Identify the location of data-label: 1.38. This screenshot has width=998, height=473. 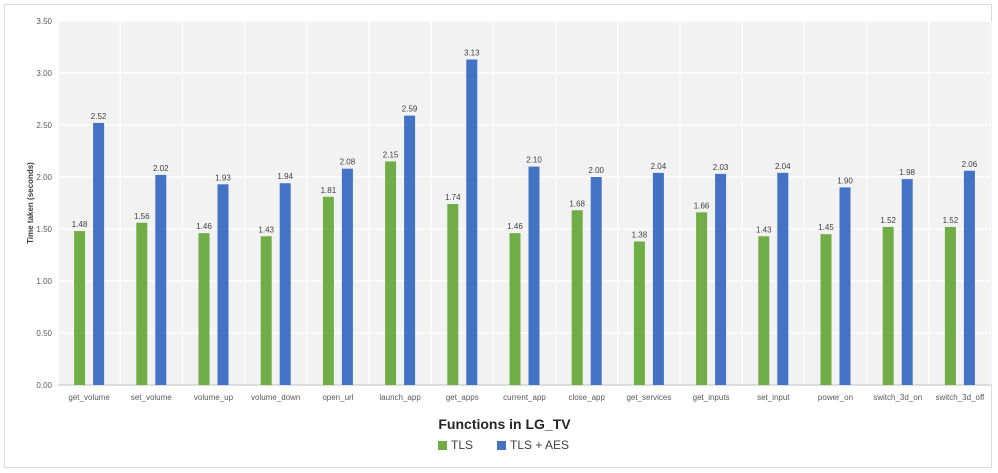
(640, 234).